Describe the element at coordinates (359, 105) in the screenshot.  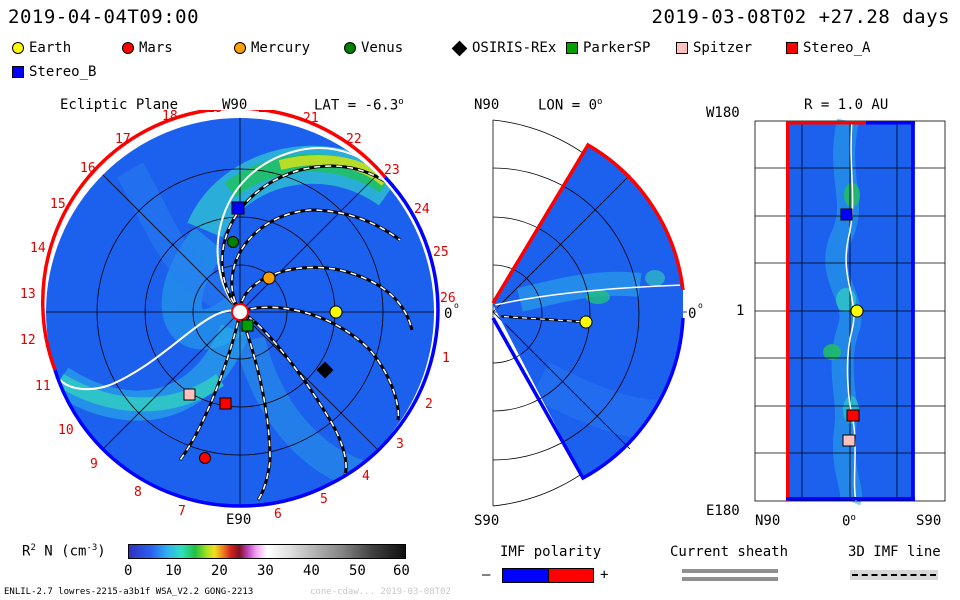
I see `ecliptic-lat-label: LAT = -6.3o` at that location.